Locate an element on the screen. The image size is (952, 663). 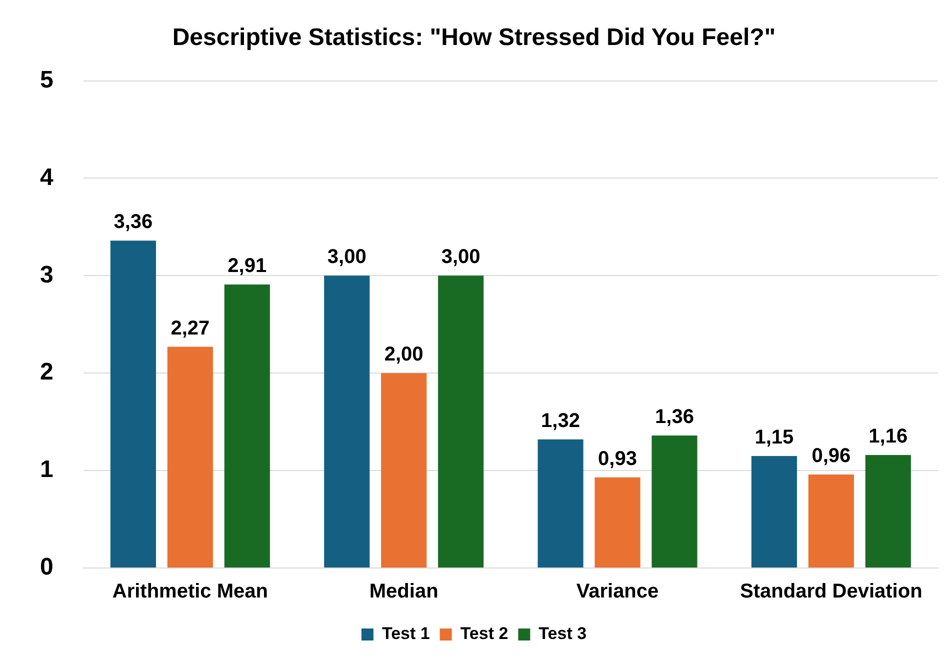
data-label: 3,36 is located at coordinates (133, 222).